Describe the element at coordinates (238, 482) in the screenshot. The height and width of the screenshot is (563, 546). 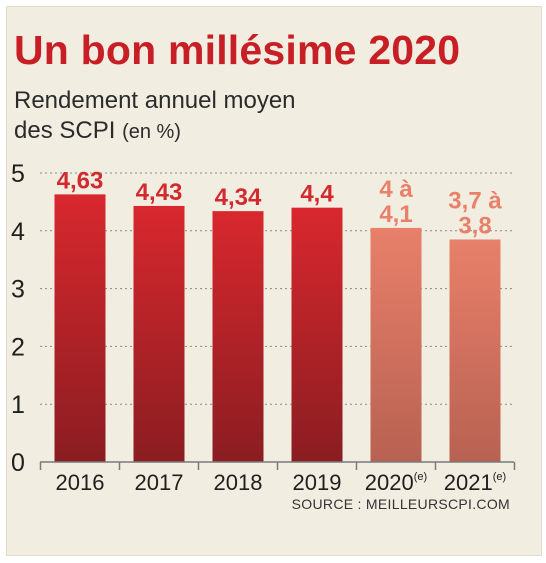
I see `x-tick-label: 2018` at that location.